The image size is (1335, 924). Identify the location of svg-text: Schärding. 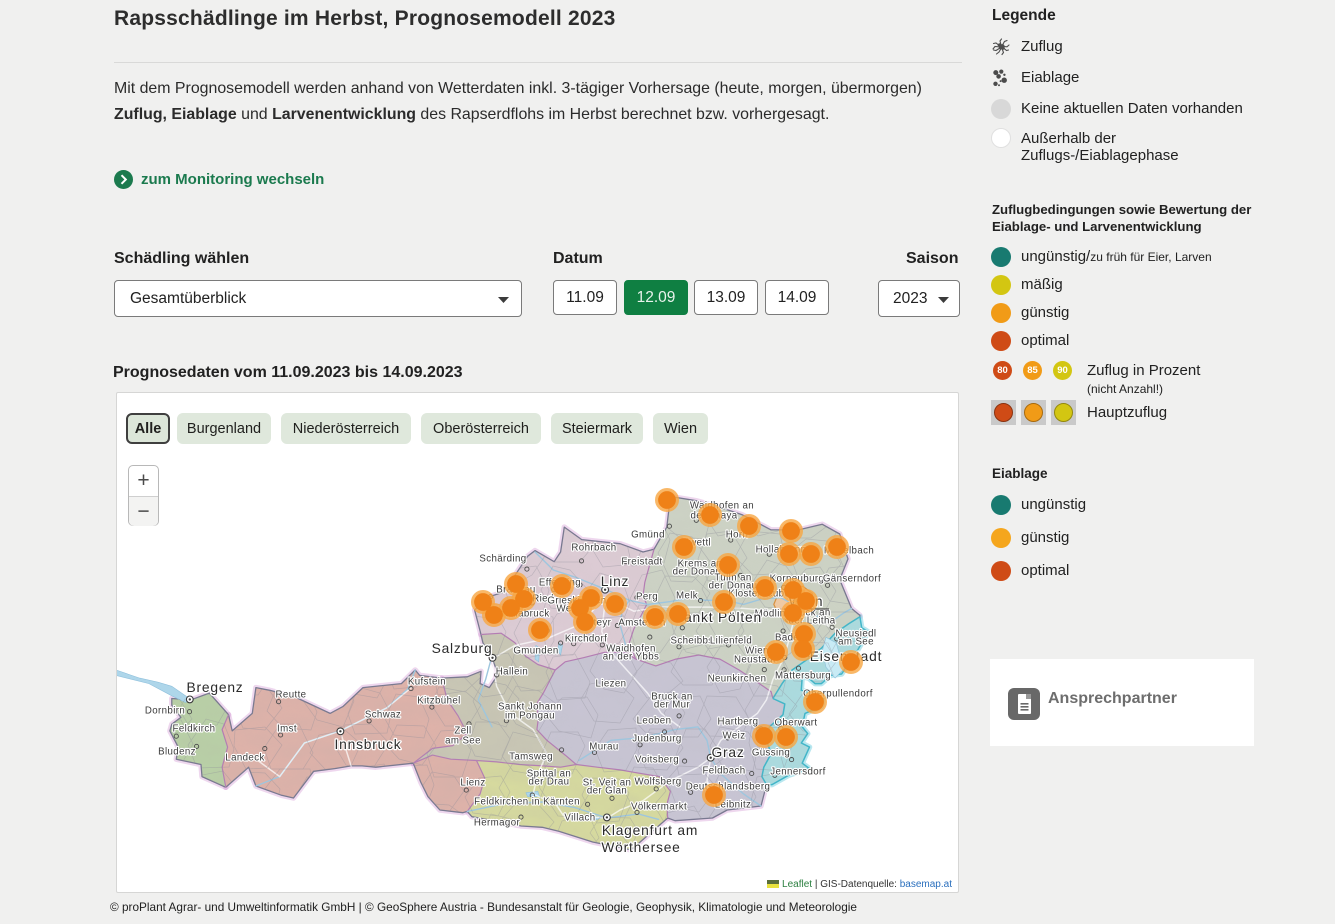
(502, 559).